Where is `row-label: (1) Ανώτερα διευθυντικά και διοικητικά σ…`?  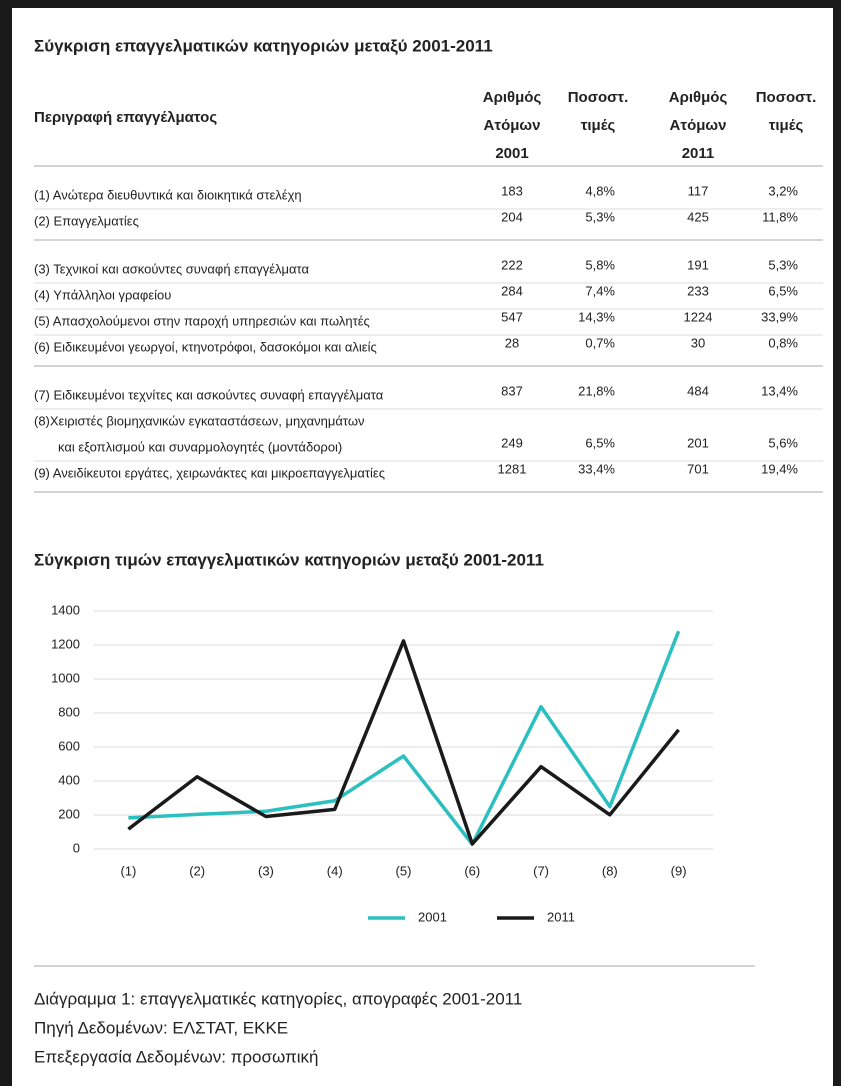 row-label: (1) Ανώτερα διευθυντικά και διοικητικά σ… is located at coordinates (168, 194).